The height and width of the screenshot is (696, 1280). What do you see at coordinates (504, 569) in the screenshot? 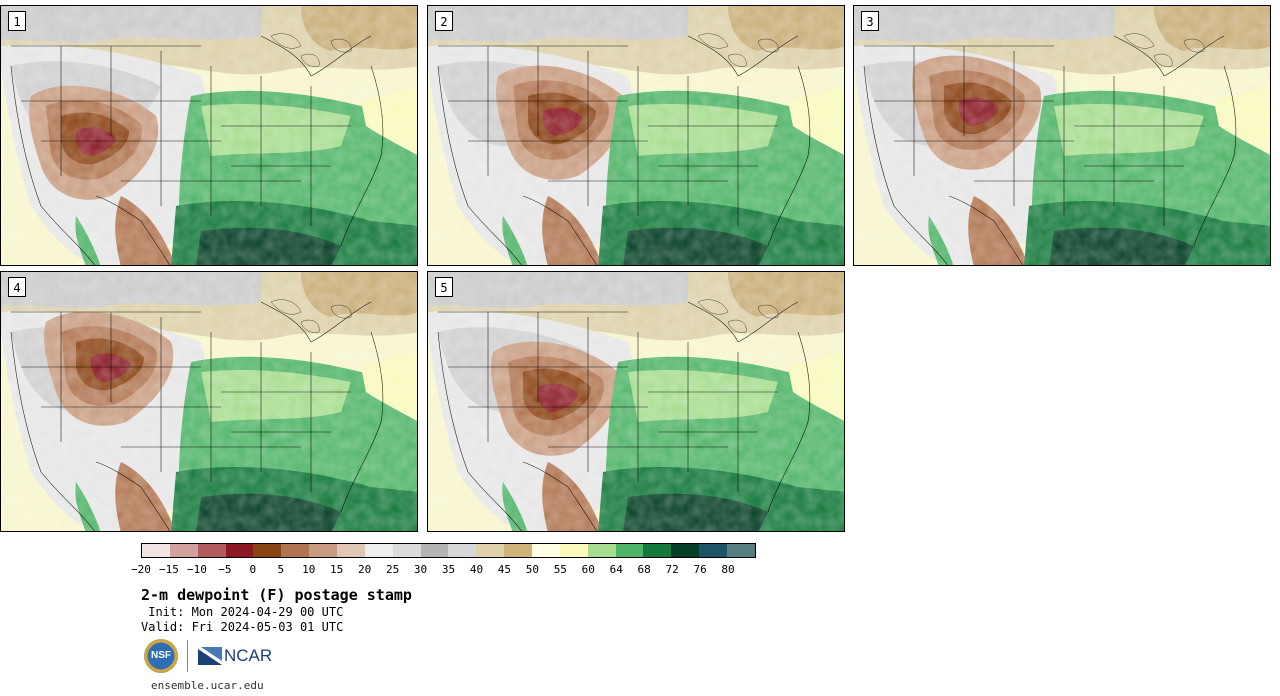
I see `colorbar-tick-label: 45` at bounding box center [504, 569].